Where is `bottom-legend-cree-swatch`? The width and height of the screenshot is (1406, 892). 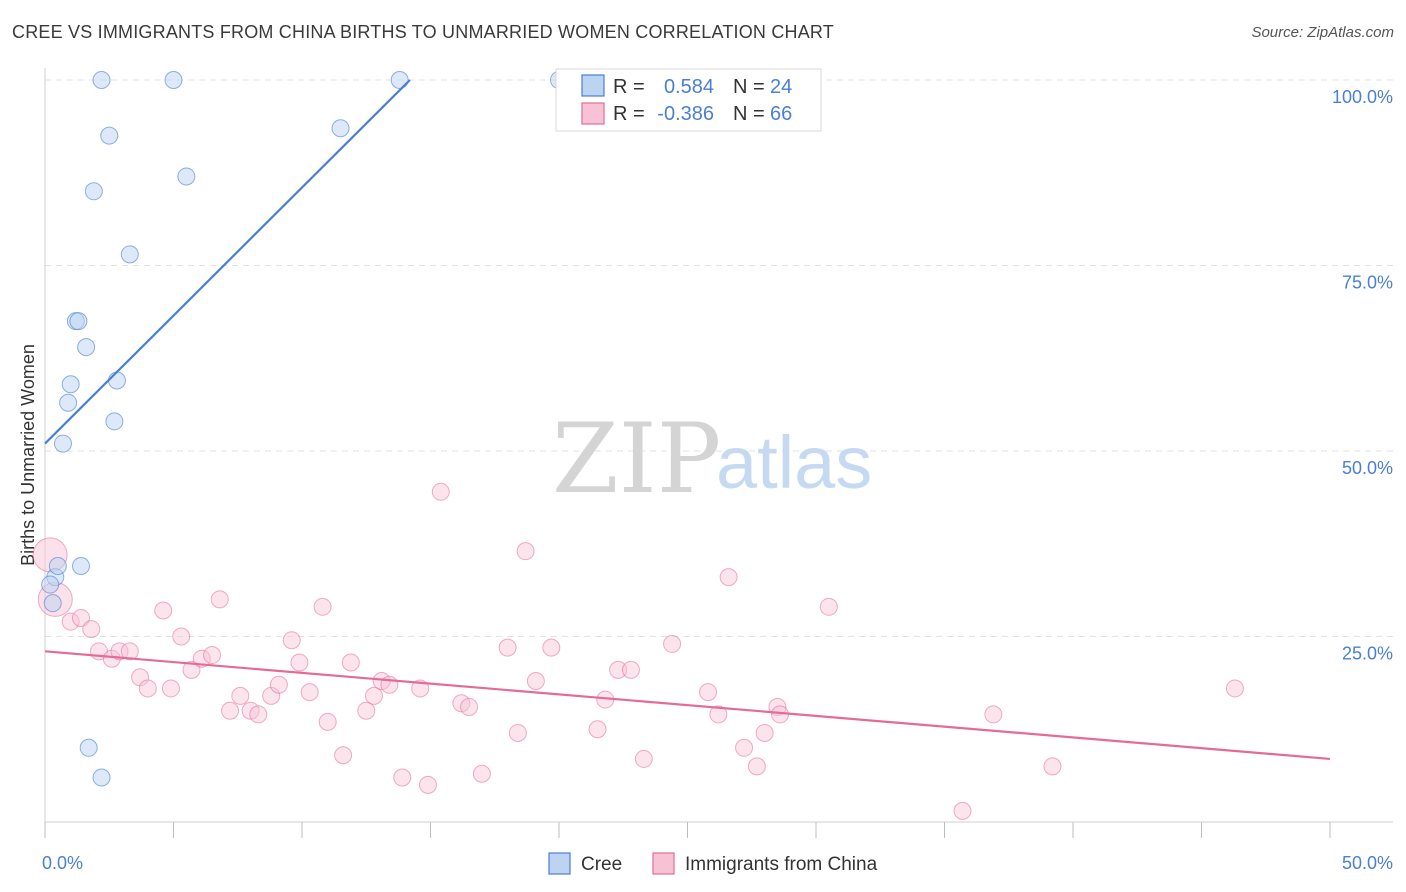
bottom-legend-cree-swatch is located at coordinates (559, 863).